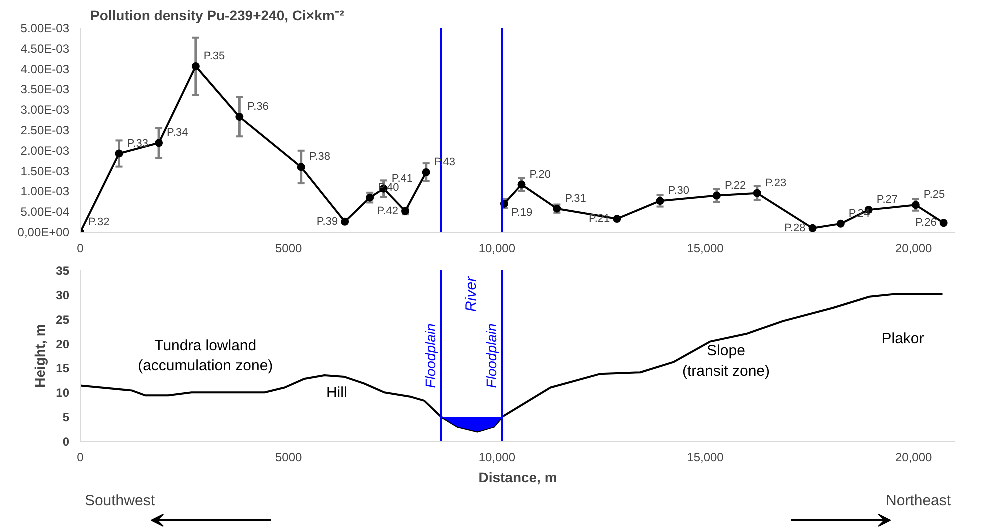 This screenshot has height=528, width=985. What do you see at coordinates (40, 356) in the screenshot?
I see `y-axis-title: Height, m` at bounding box center [40, 356].